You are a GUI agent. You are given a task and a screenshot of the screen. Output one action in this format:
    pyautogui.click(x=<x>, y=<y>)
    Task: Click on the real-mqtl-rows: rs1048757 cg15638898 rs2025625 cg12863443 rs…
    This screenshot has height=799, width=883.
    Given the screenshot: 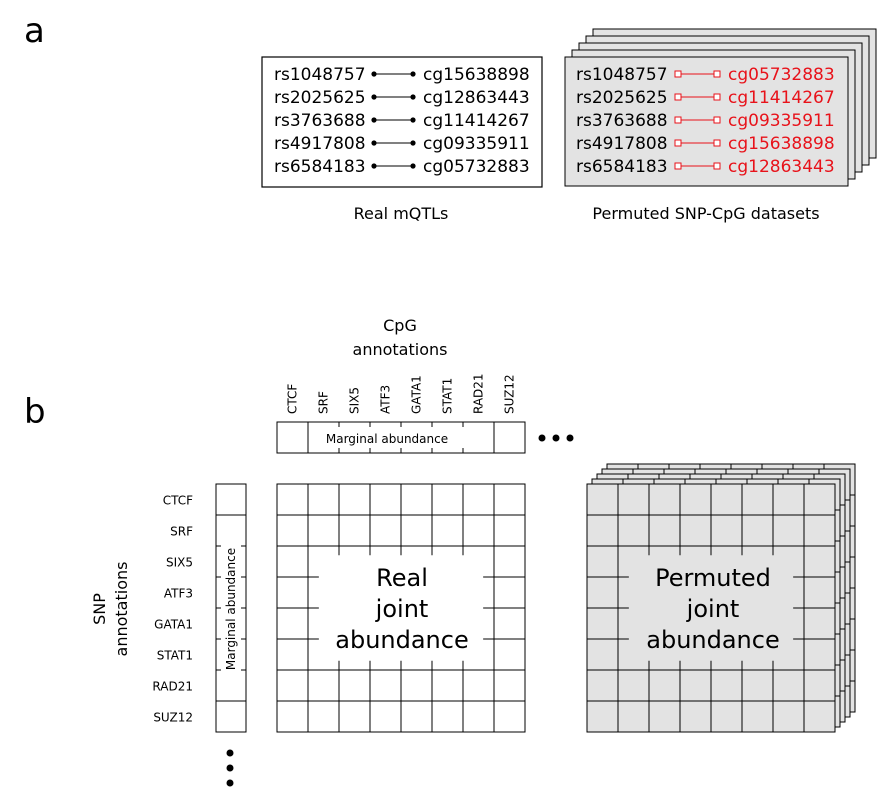 What is the action you would take?
    pyautogui.click(x=402, y=121)
    